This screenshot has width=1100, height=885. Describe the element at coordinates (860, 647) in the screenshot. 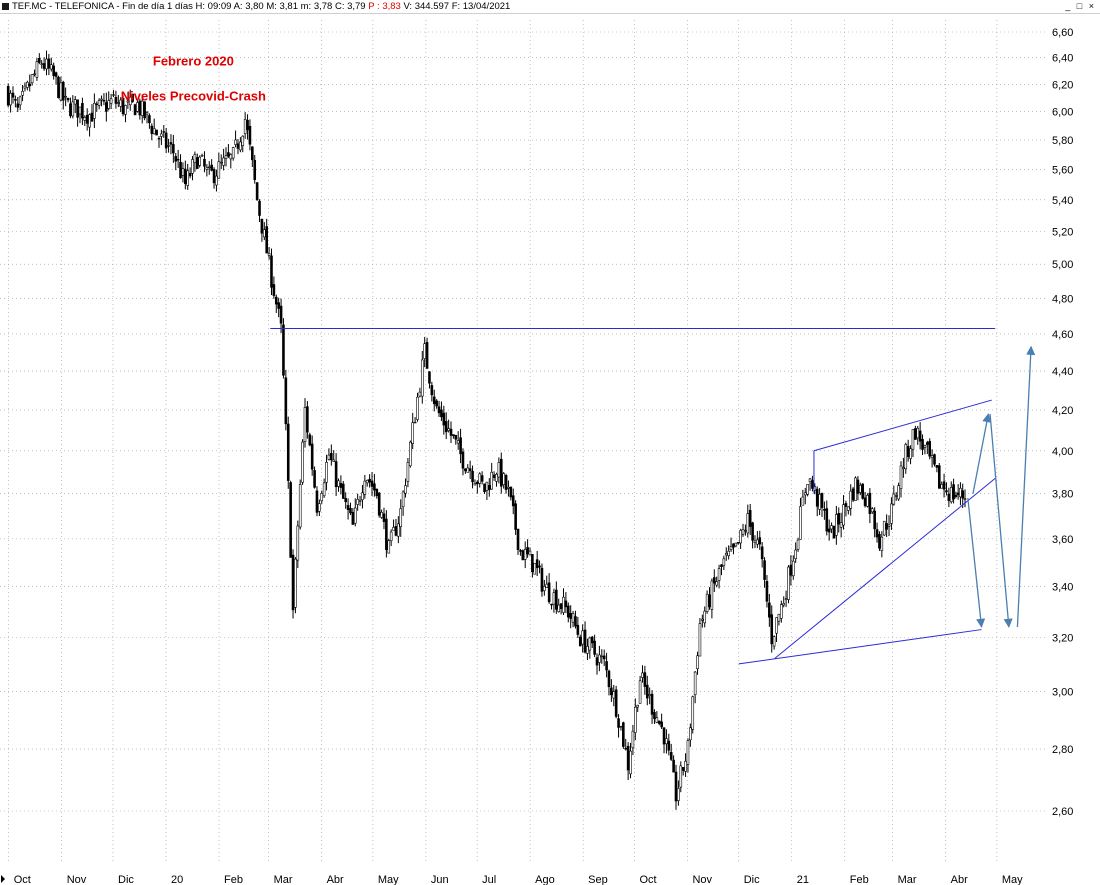

I see `triangle-trendline` at that location.